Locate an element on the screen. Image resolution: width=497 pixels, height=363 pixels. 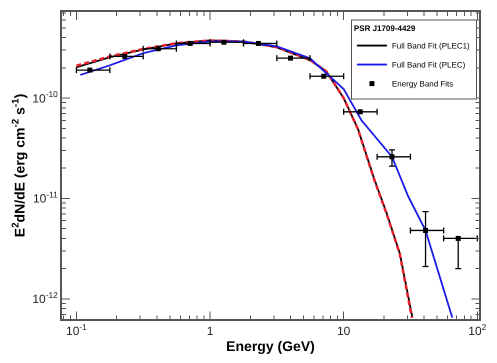
legend-label: Full Band Fit (PLEC) is located at coordinates (429, 65).